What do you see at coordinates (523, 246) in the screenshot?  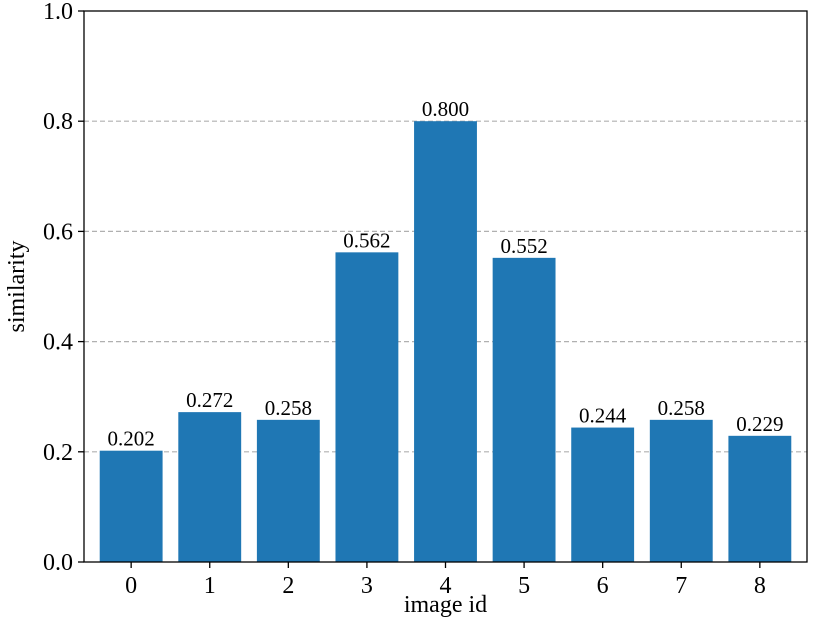 I see `bar-value-label: 0.552` at bounding box center [523, 246].